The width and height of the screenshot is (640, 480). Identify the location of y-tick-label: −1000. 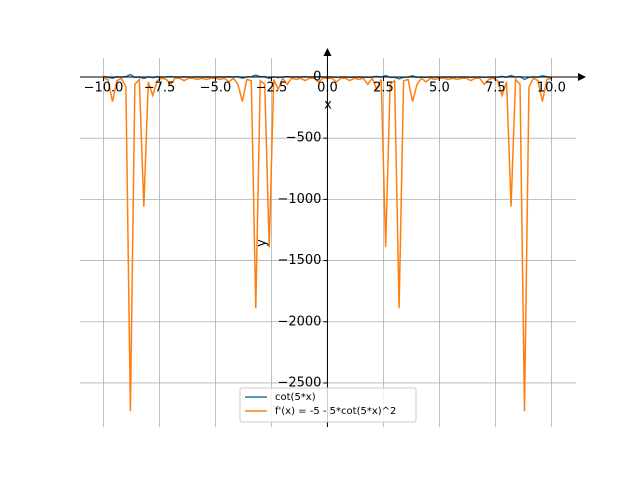
(299, 199).